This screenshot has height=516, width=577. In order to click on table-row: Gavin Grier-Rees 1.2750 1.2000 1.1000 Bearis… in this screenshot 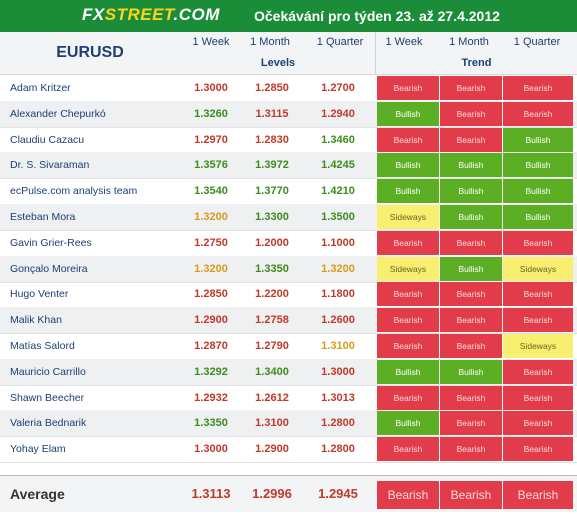, I will do `click(288, 243)`.